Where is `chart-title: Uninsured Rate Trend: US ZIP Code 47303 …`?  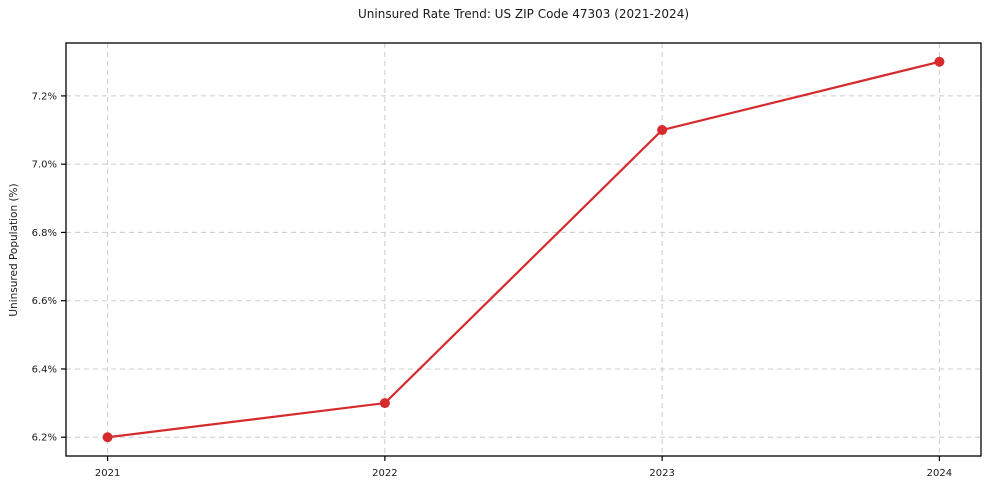 chart-title: Uninsured Rate Trend: US ZIP Code 47303 … is located at coordinates (523, 14).